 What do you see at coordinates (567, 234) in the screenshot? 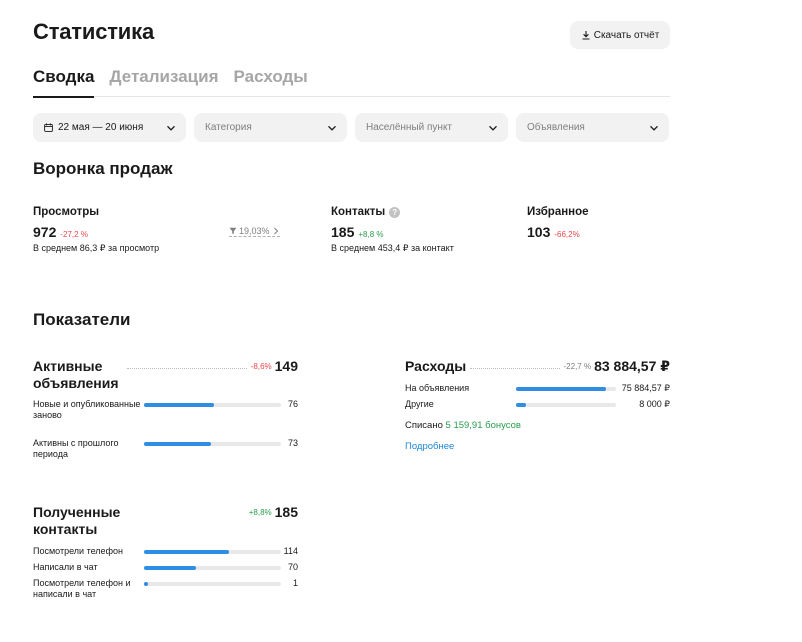
I see `favorites-delta: -66,2%` at bounding box center [567, 234].